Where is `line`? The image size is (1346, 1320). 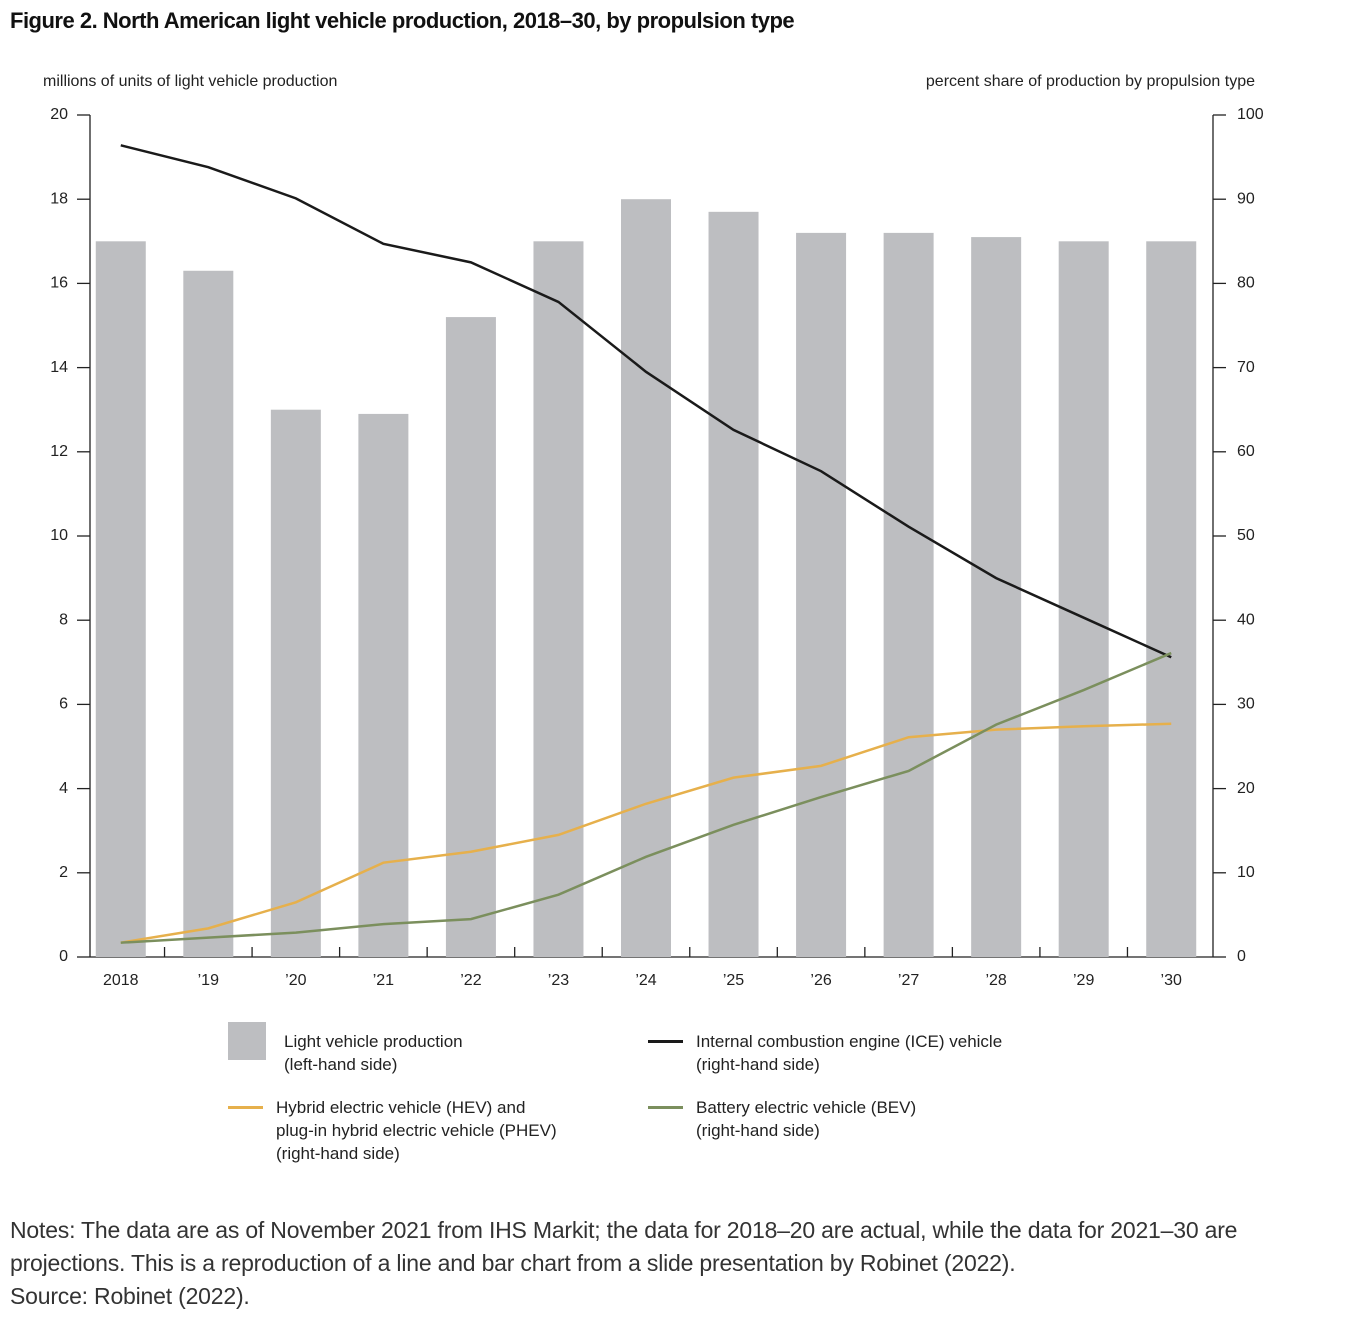 line is located at coordinates (646, 833).